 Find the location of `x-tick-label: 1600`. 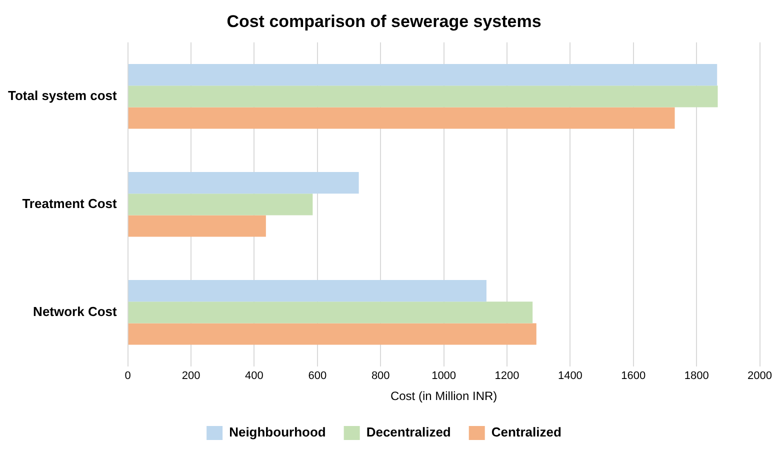

x-tick-label: 1600 is located at coordinates (633, 376).